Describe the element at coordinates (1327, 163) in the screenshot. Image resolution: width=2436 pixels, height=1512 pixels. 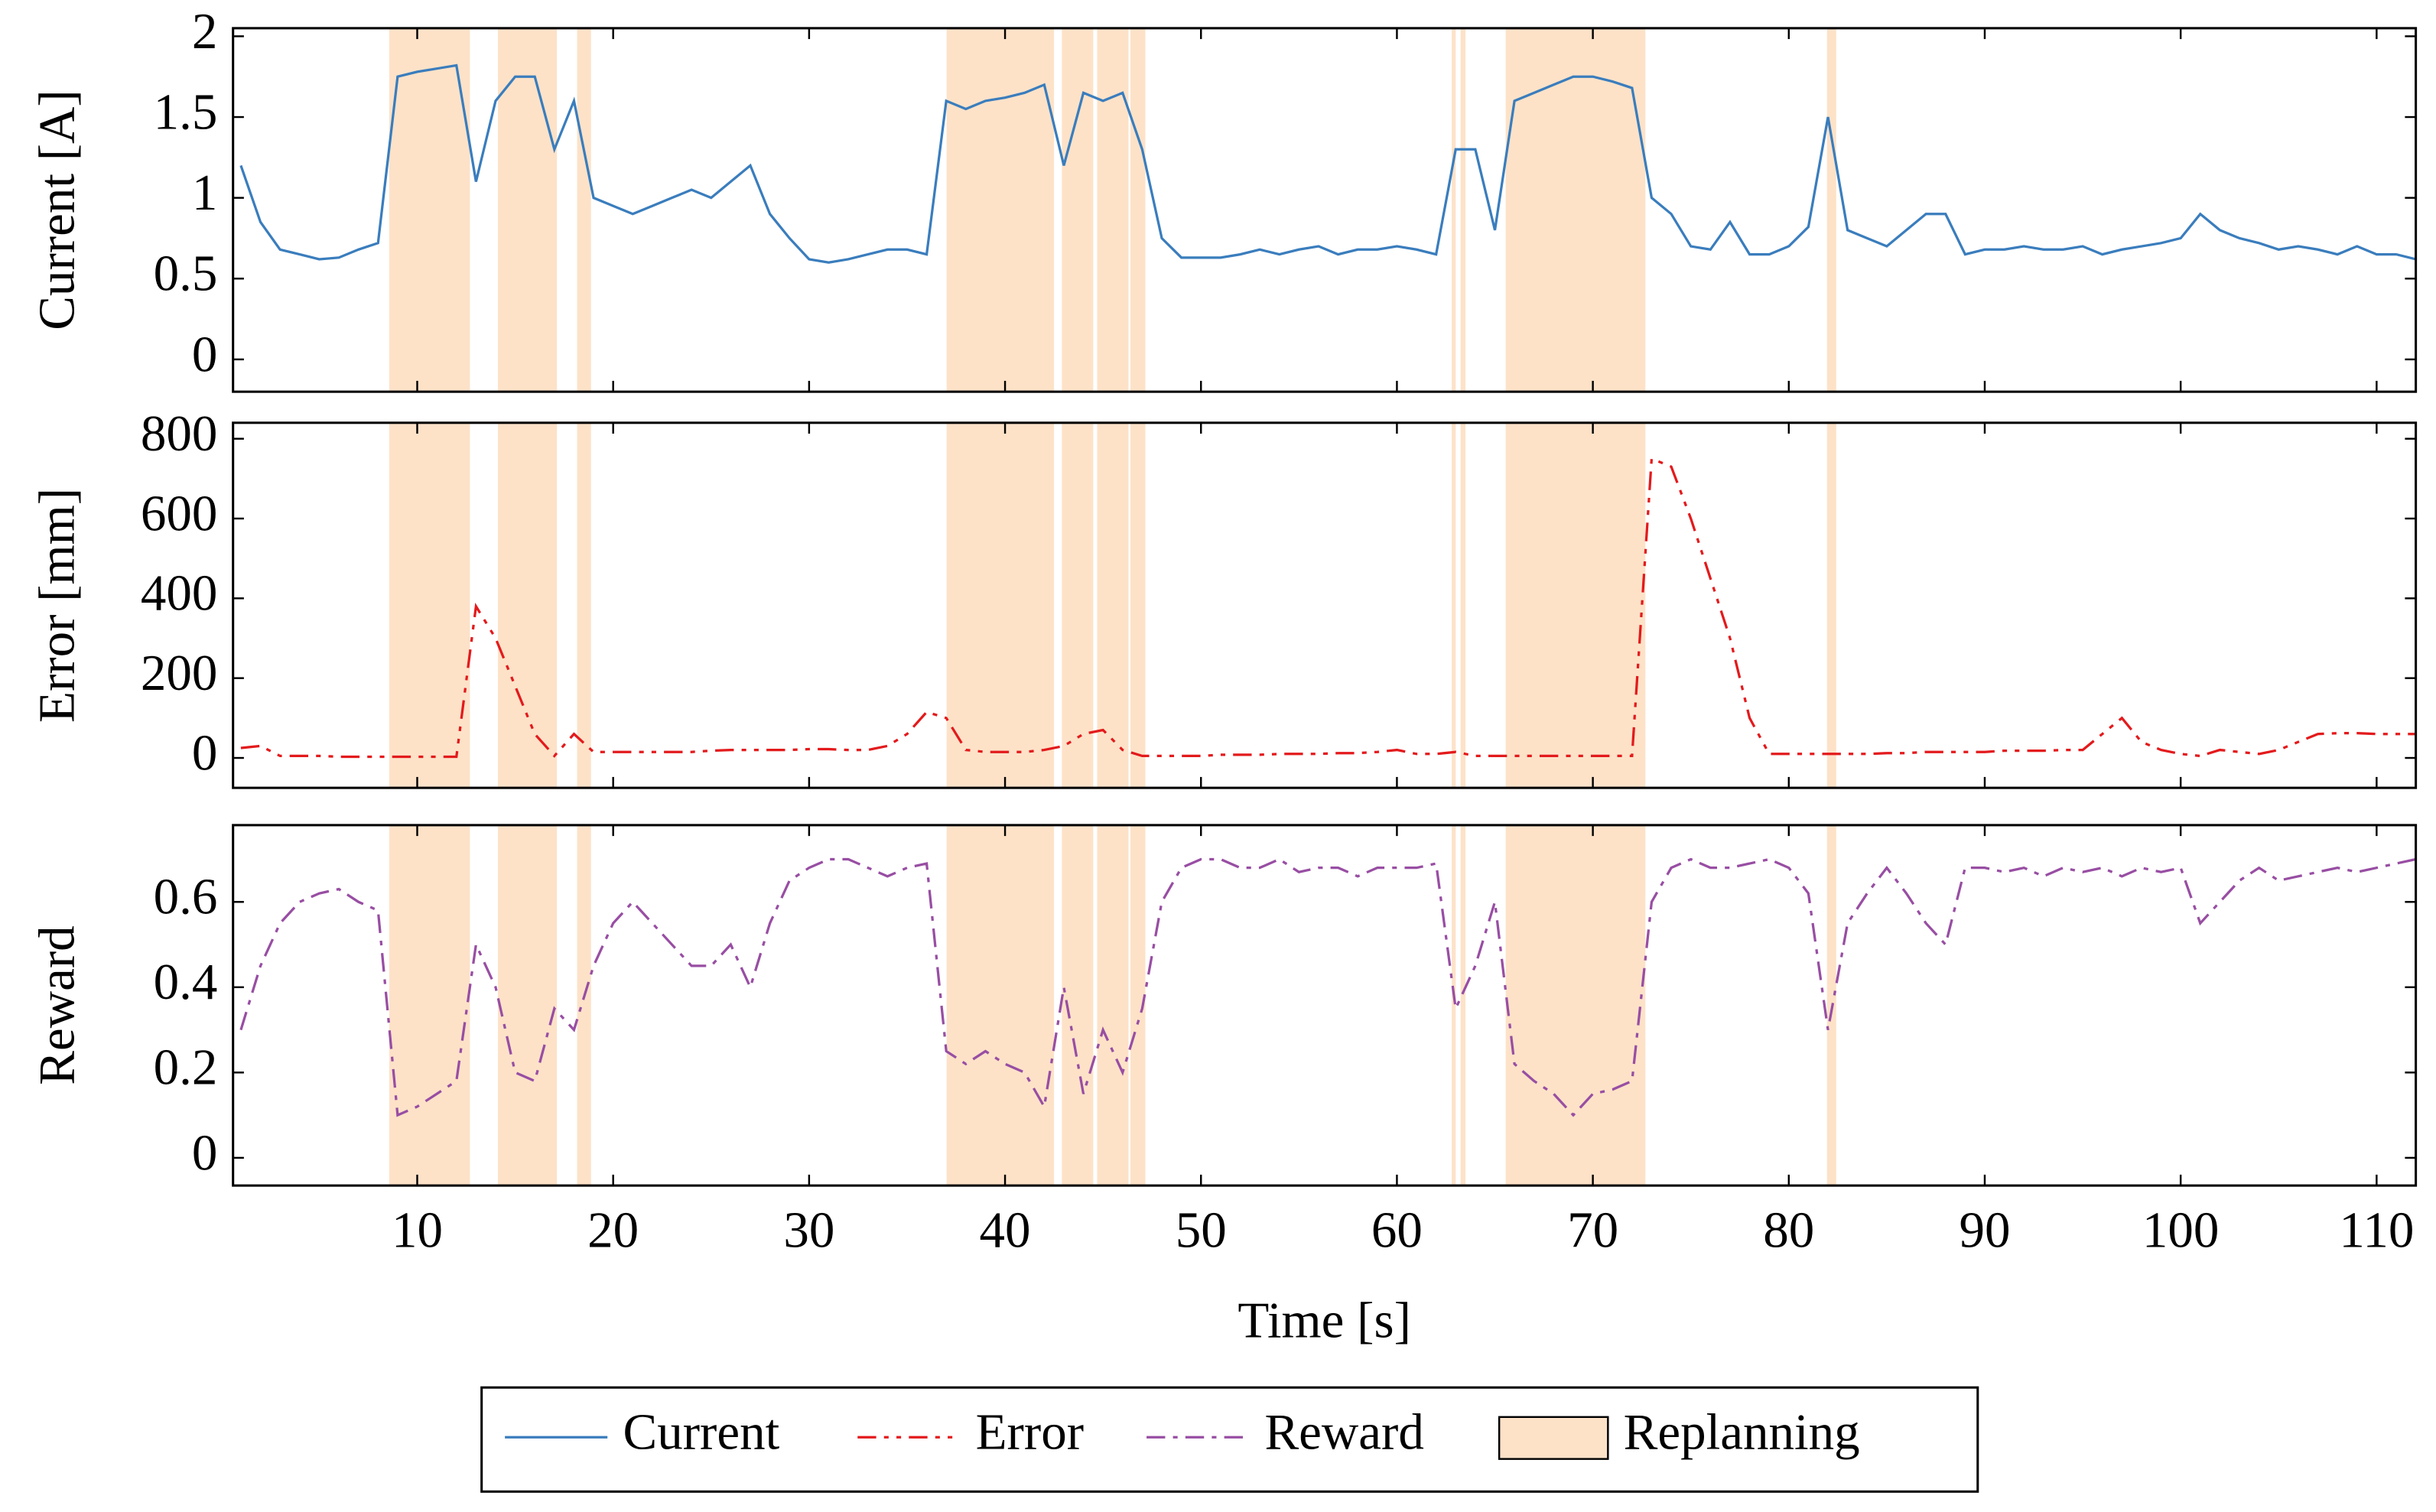
I see `data-line` at that location.